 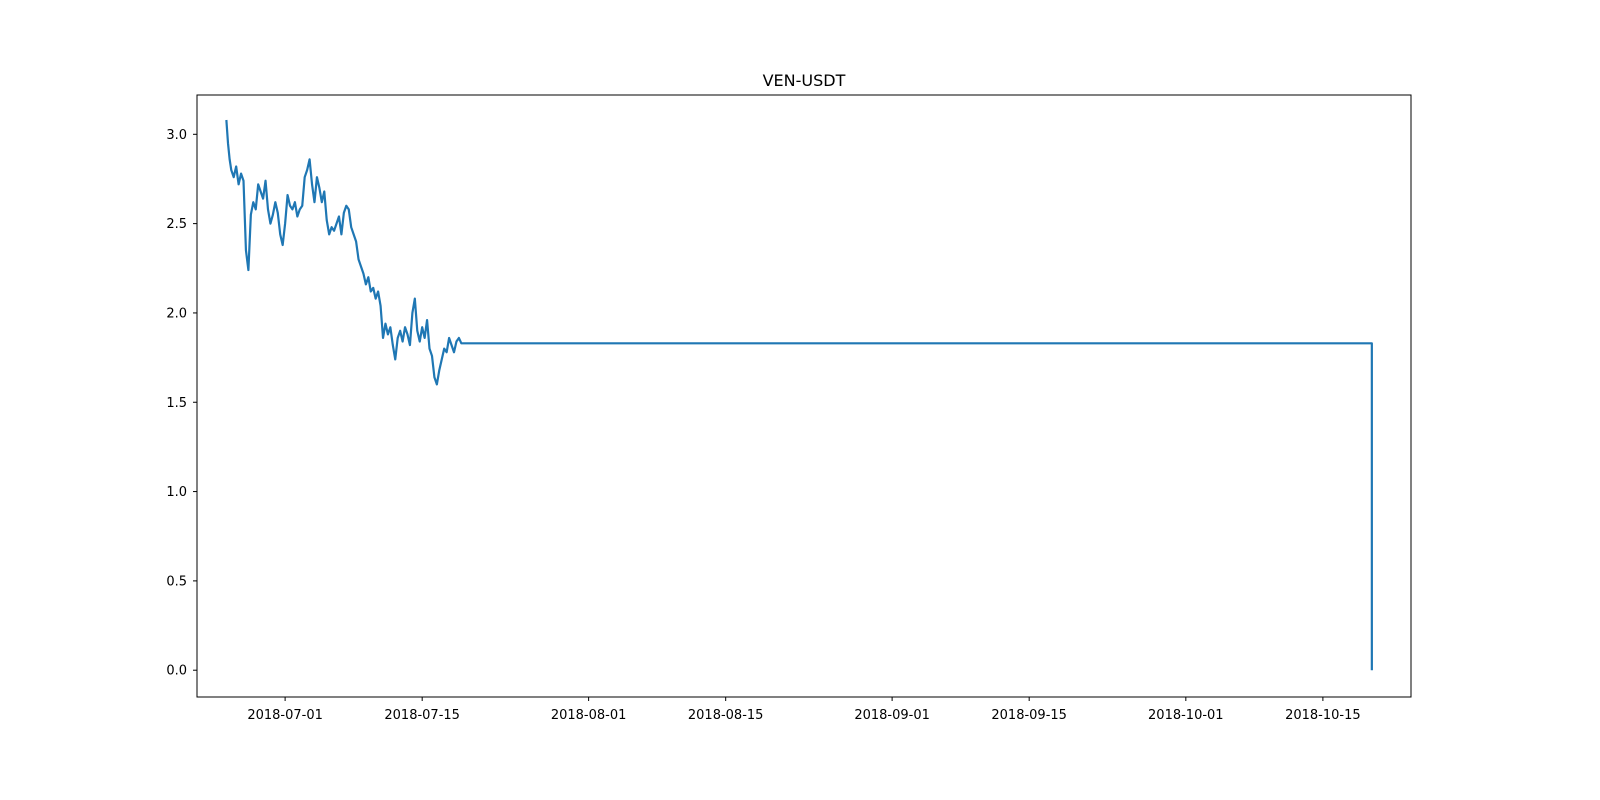 I want to click on y-tick-label: 3.0, so click(x=176, y=135).